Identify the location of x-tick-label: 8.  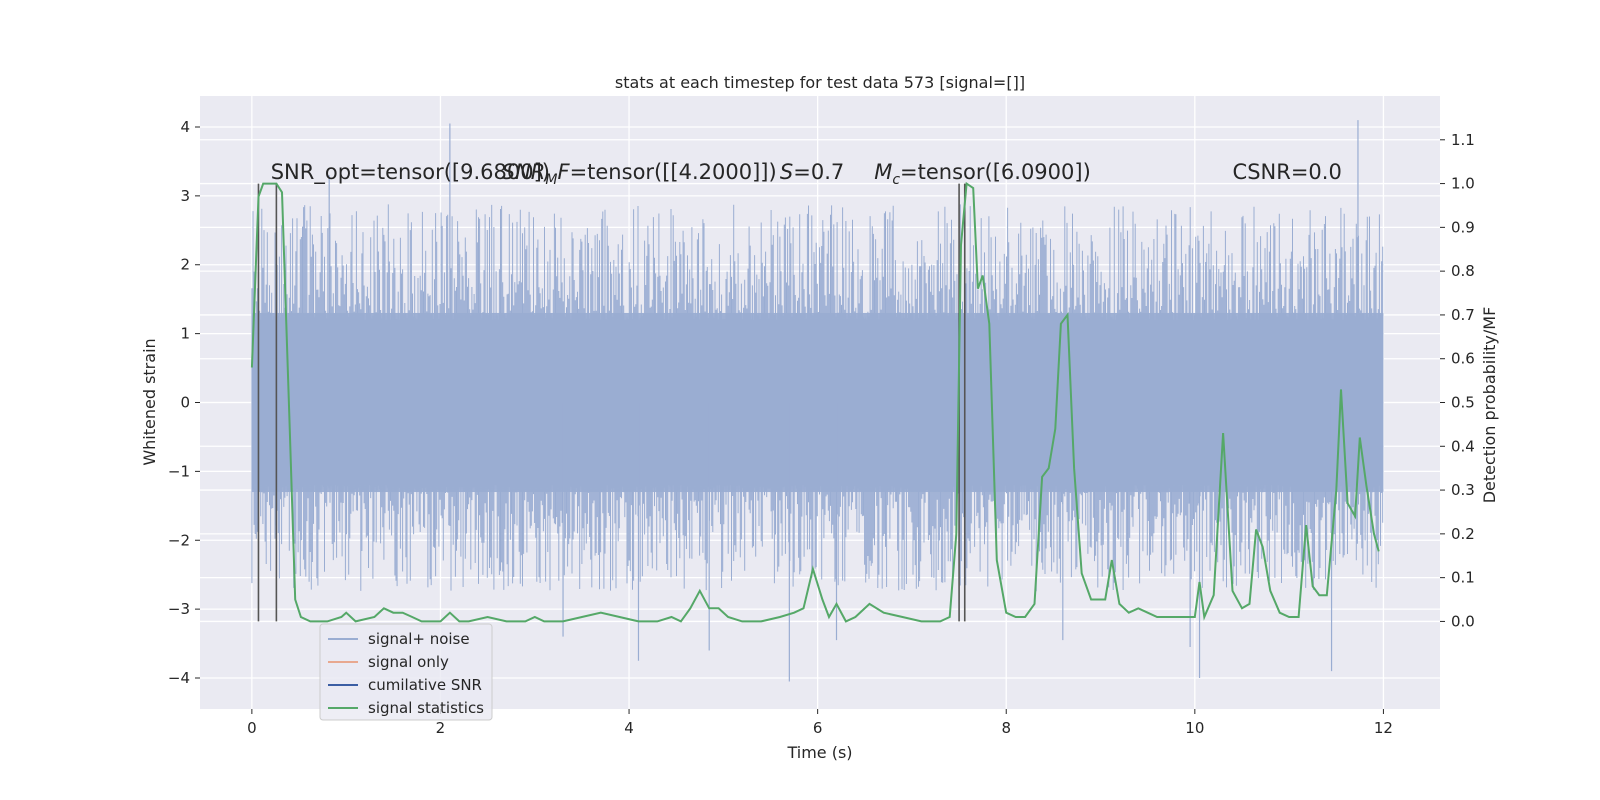
(1006, 728).